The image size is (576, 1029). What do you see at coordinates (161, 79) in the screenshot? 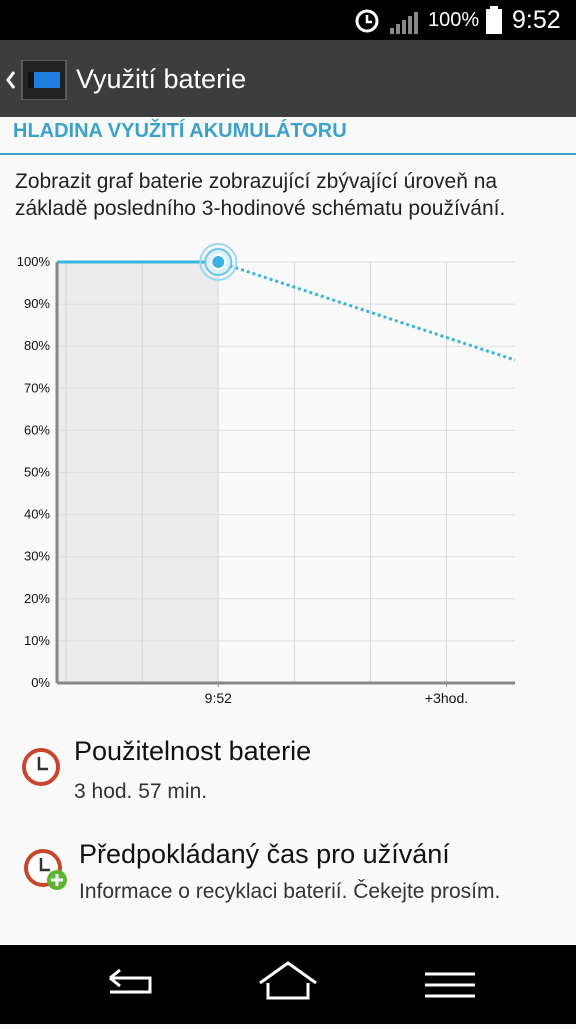
I see `page-title: Využití baterie` at bounding box center [161, 79].